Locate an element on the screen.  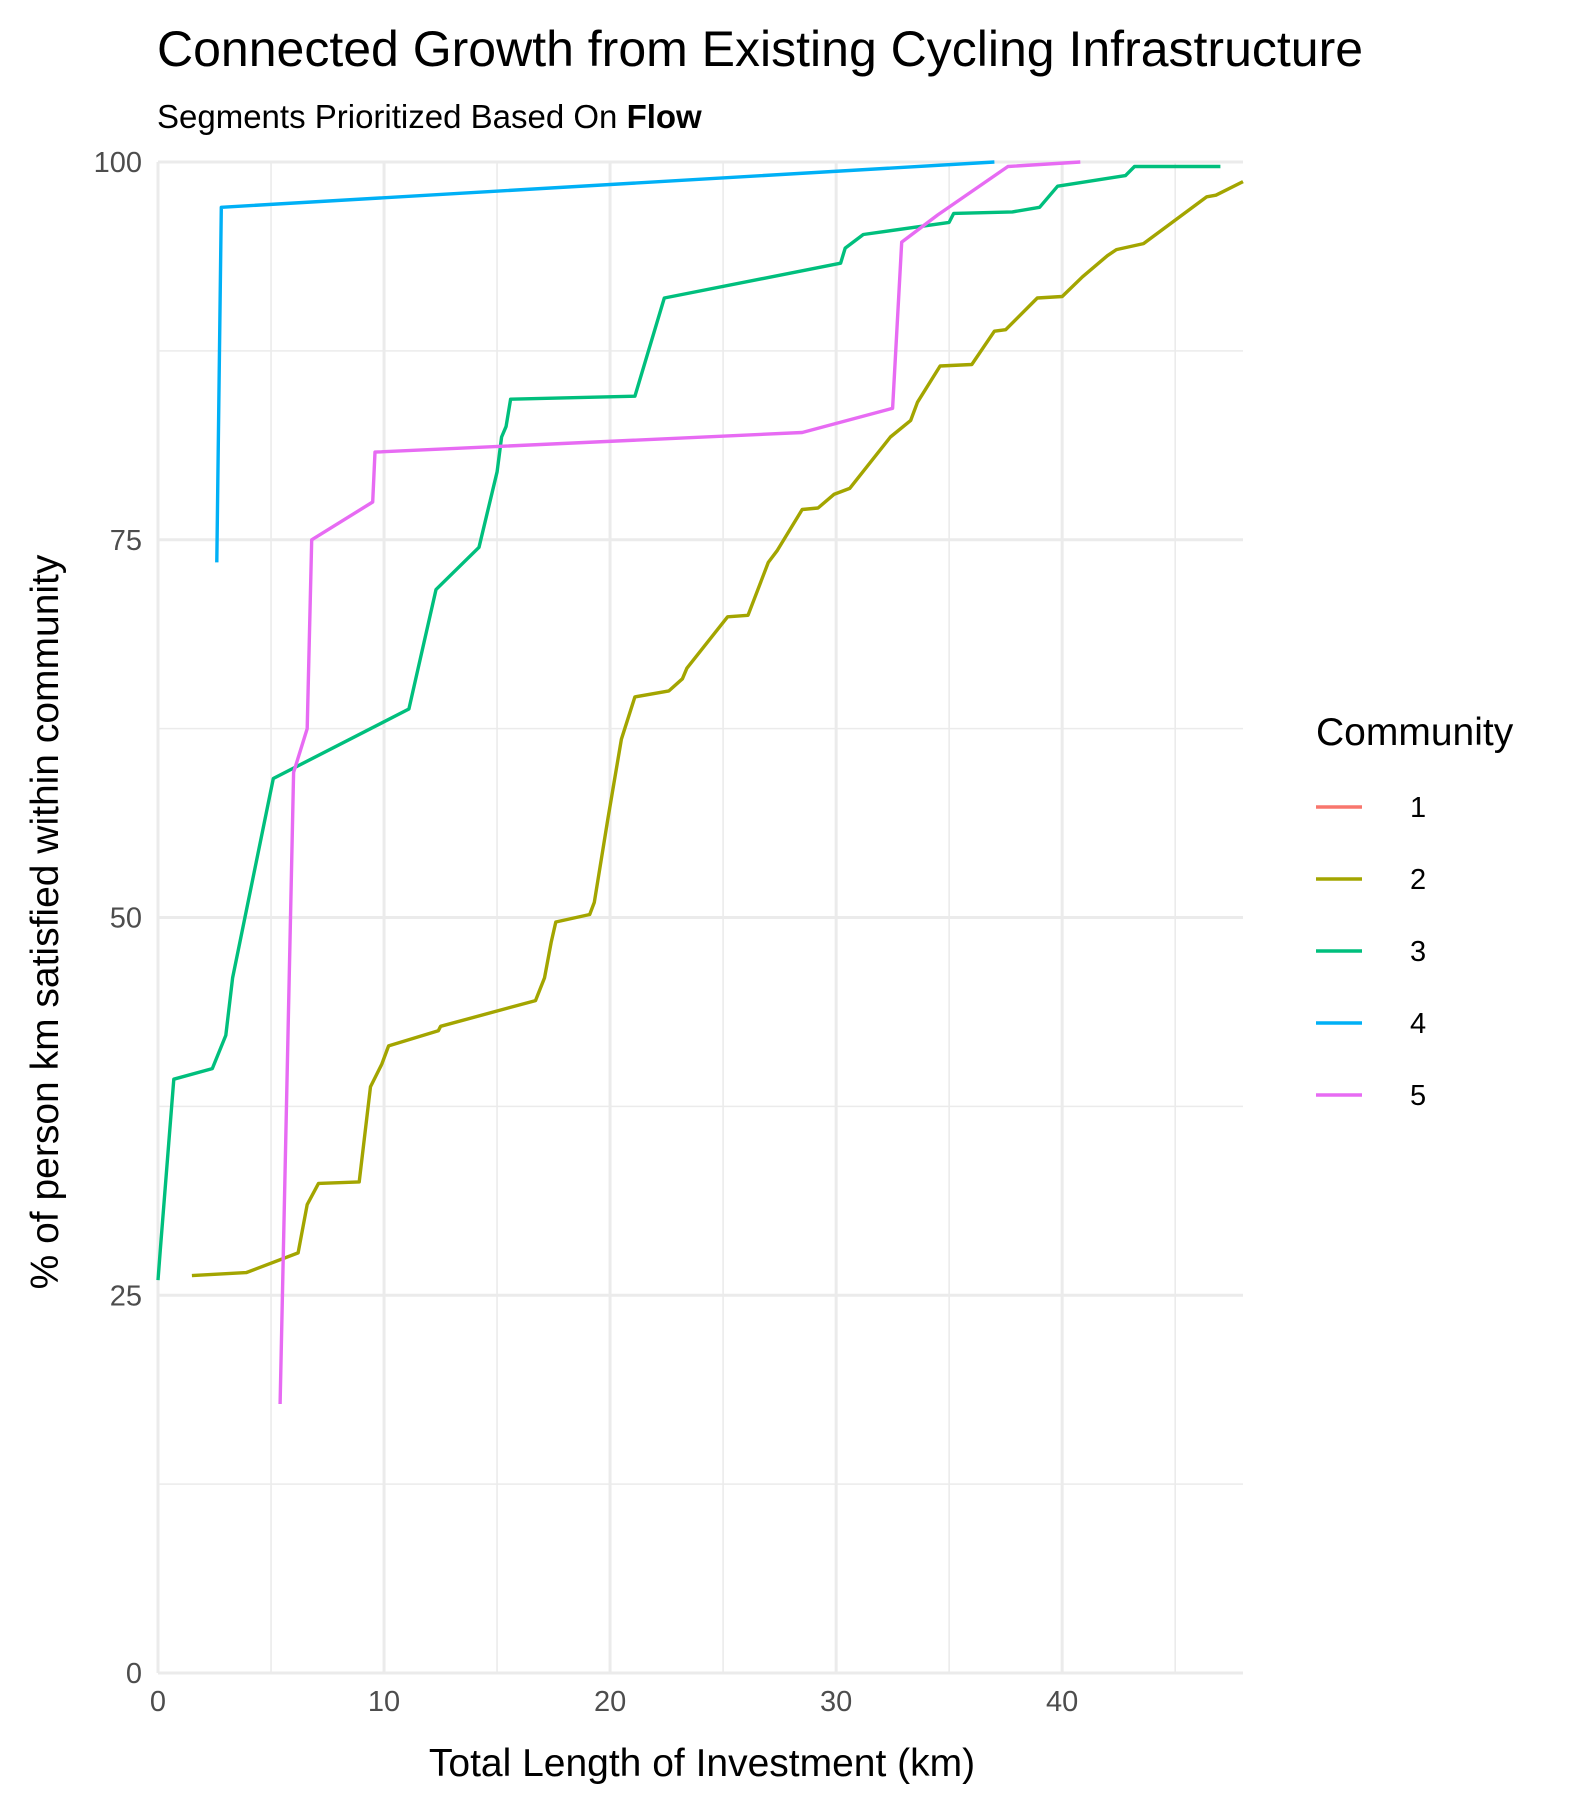
y-tick-label: 0 is located at coordinates (134, 1674).